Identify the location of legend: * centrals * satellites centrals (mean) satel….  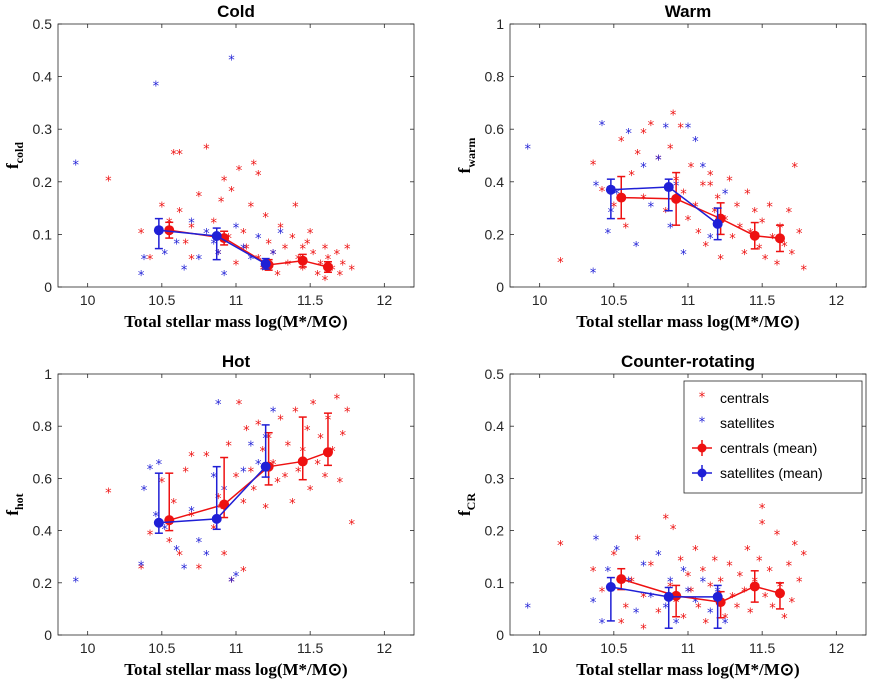
(773, 437).